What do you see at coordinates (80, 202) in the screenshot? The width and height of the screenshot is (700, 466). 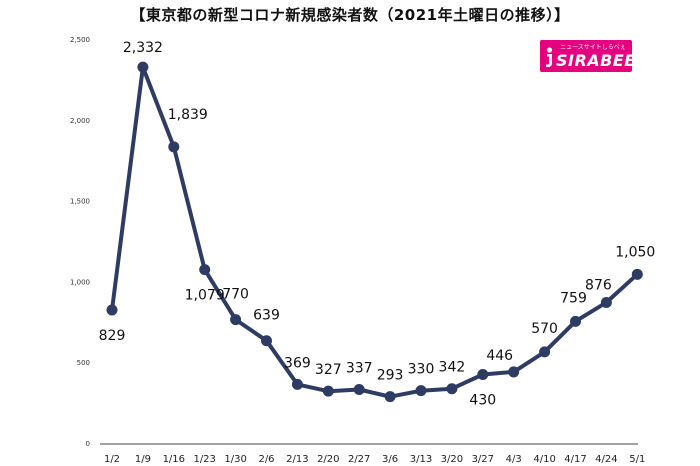 I see `y-tick-label: 1,500` at bounding box center [80, 202].